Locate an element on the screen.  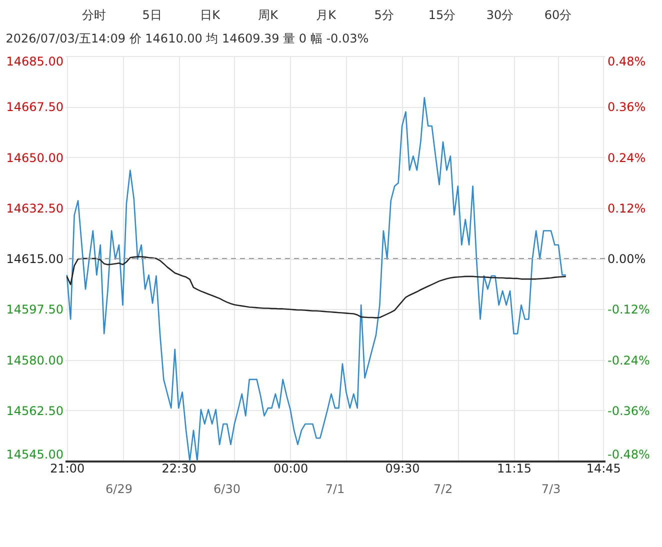
y2-tick-label: -0.36% is located at coordinates (629, 411).